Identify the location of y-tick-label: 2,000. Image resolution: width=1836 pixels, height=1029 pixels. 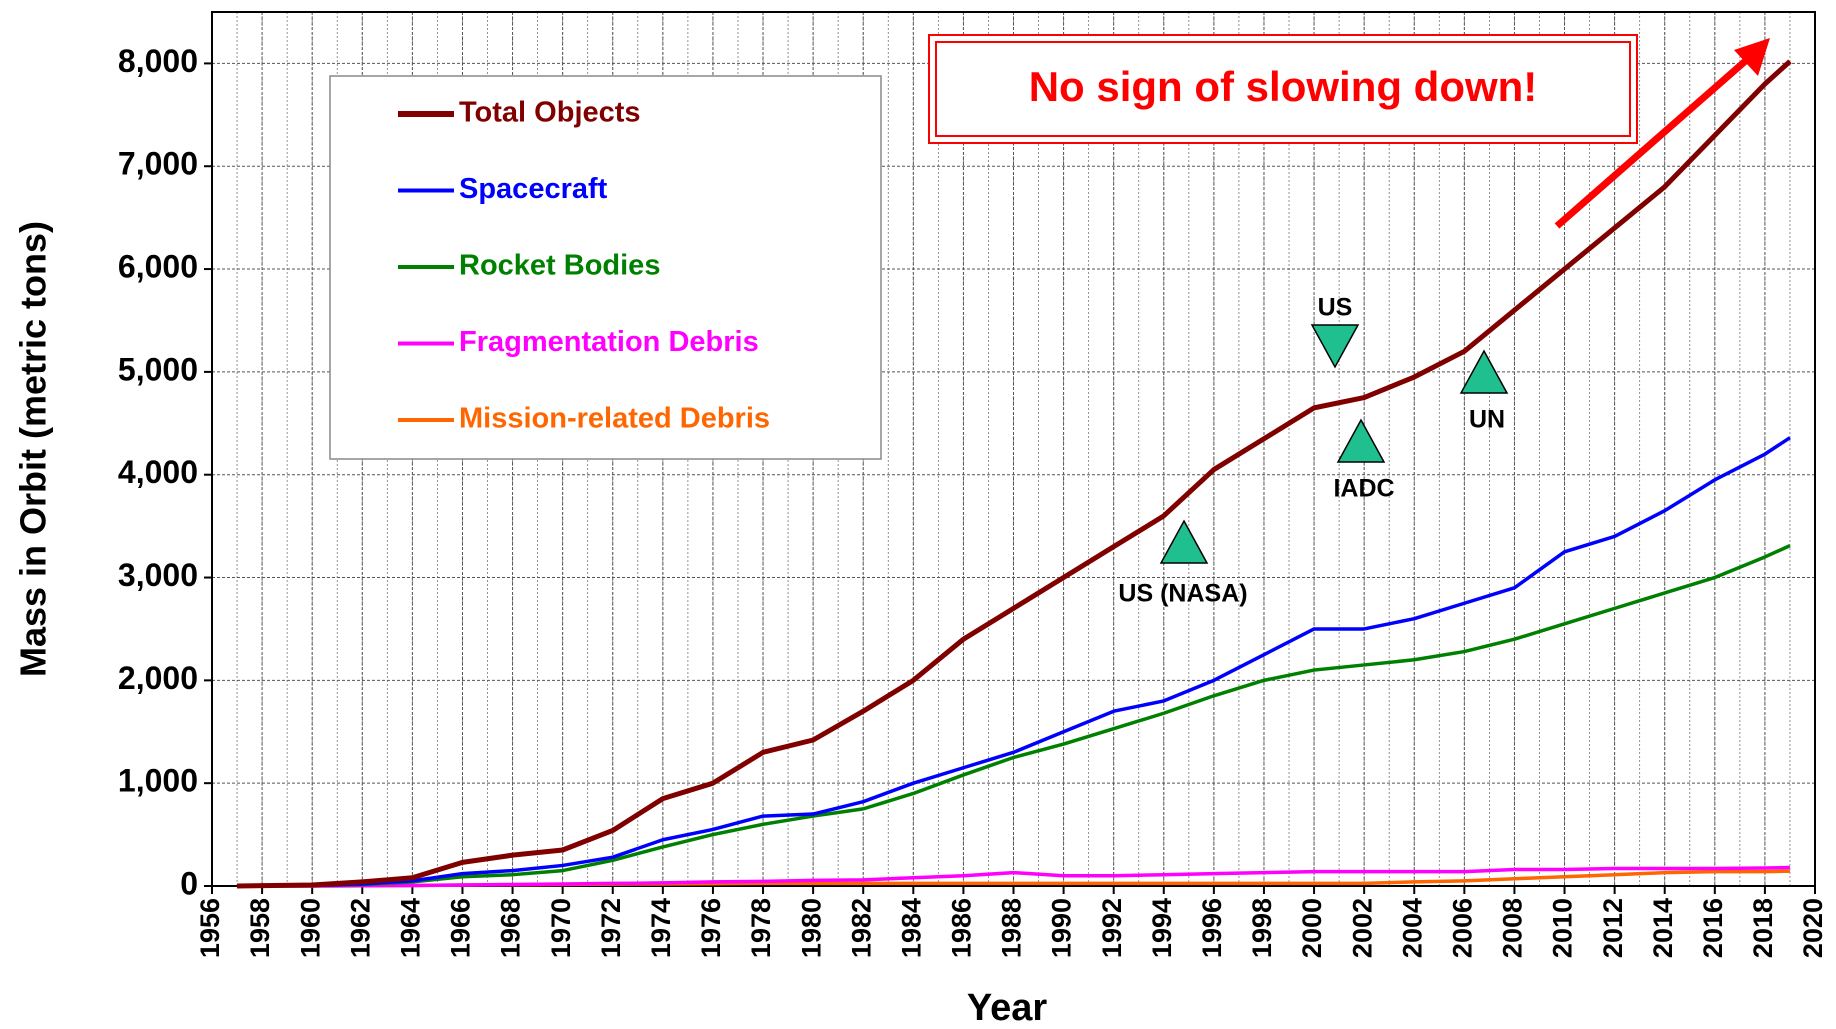
(158, 678).